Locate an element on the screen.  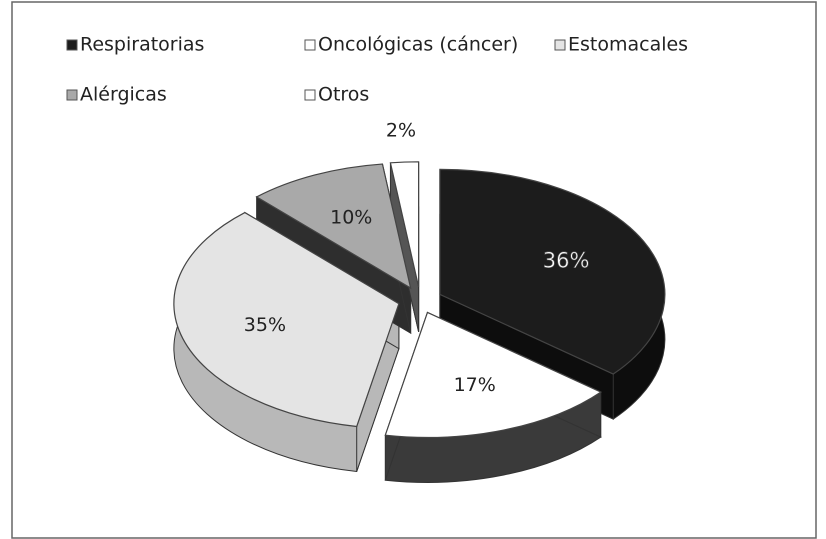
data-label: 2% is located at coordinates (401, 130).